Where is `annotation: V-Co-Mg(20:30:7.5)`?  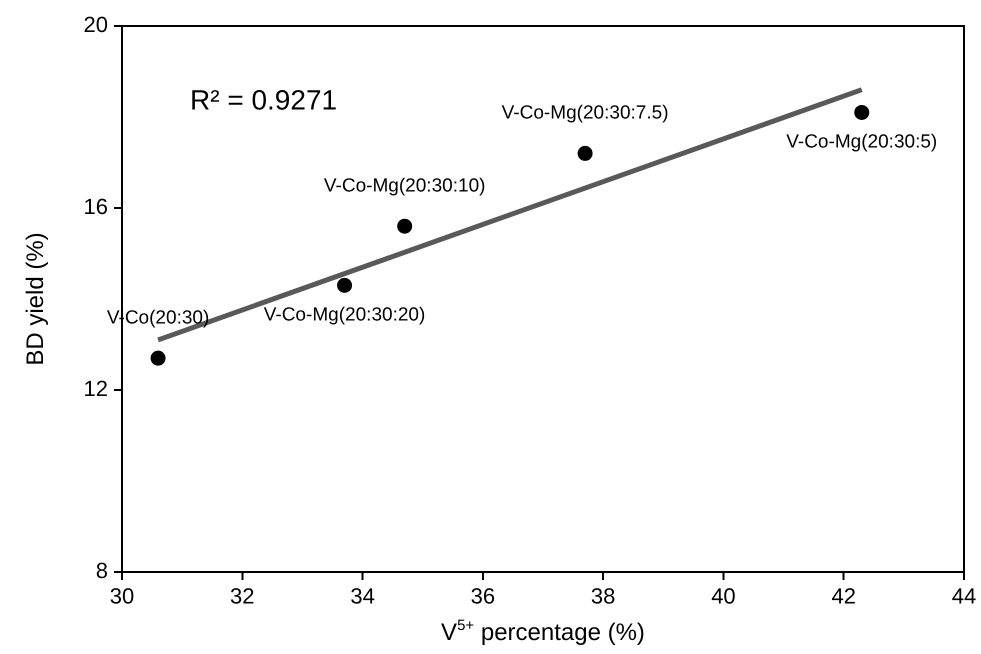
annotation: V-Co-Mg(20:30:7.5) is located at coordinates (585, 113).